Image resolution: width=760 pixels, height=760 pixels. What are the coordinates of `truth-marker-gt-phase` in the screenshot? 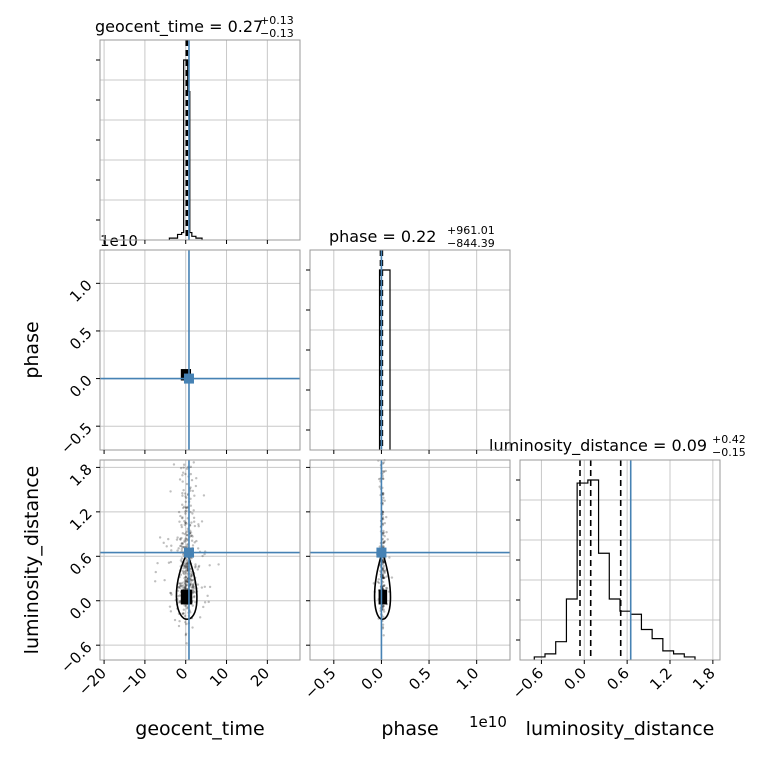 It's located at (188, 378).